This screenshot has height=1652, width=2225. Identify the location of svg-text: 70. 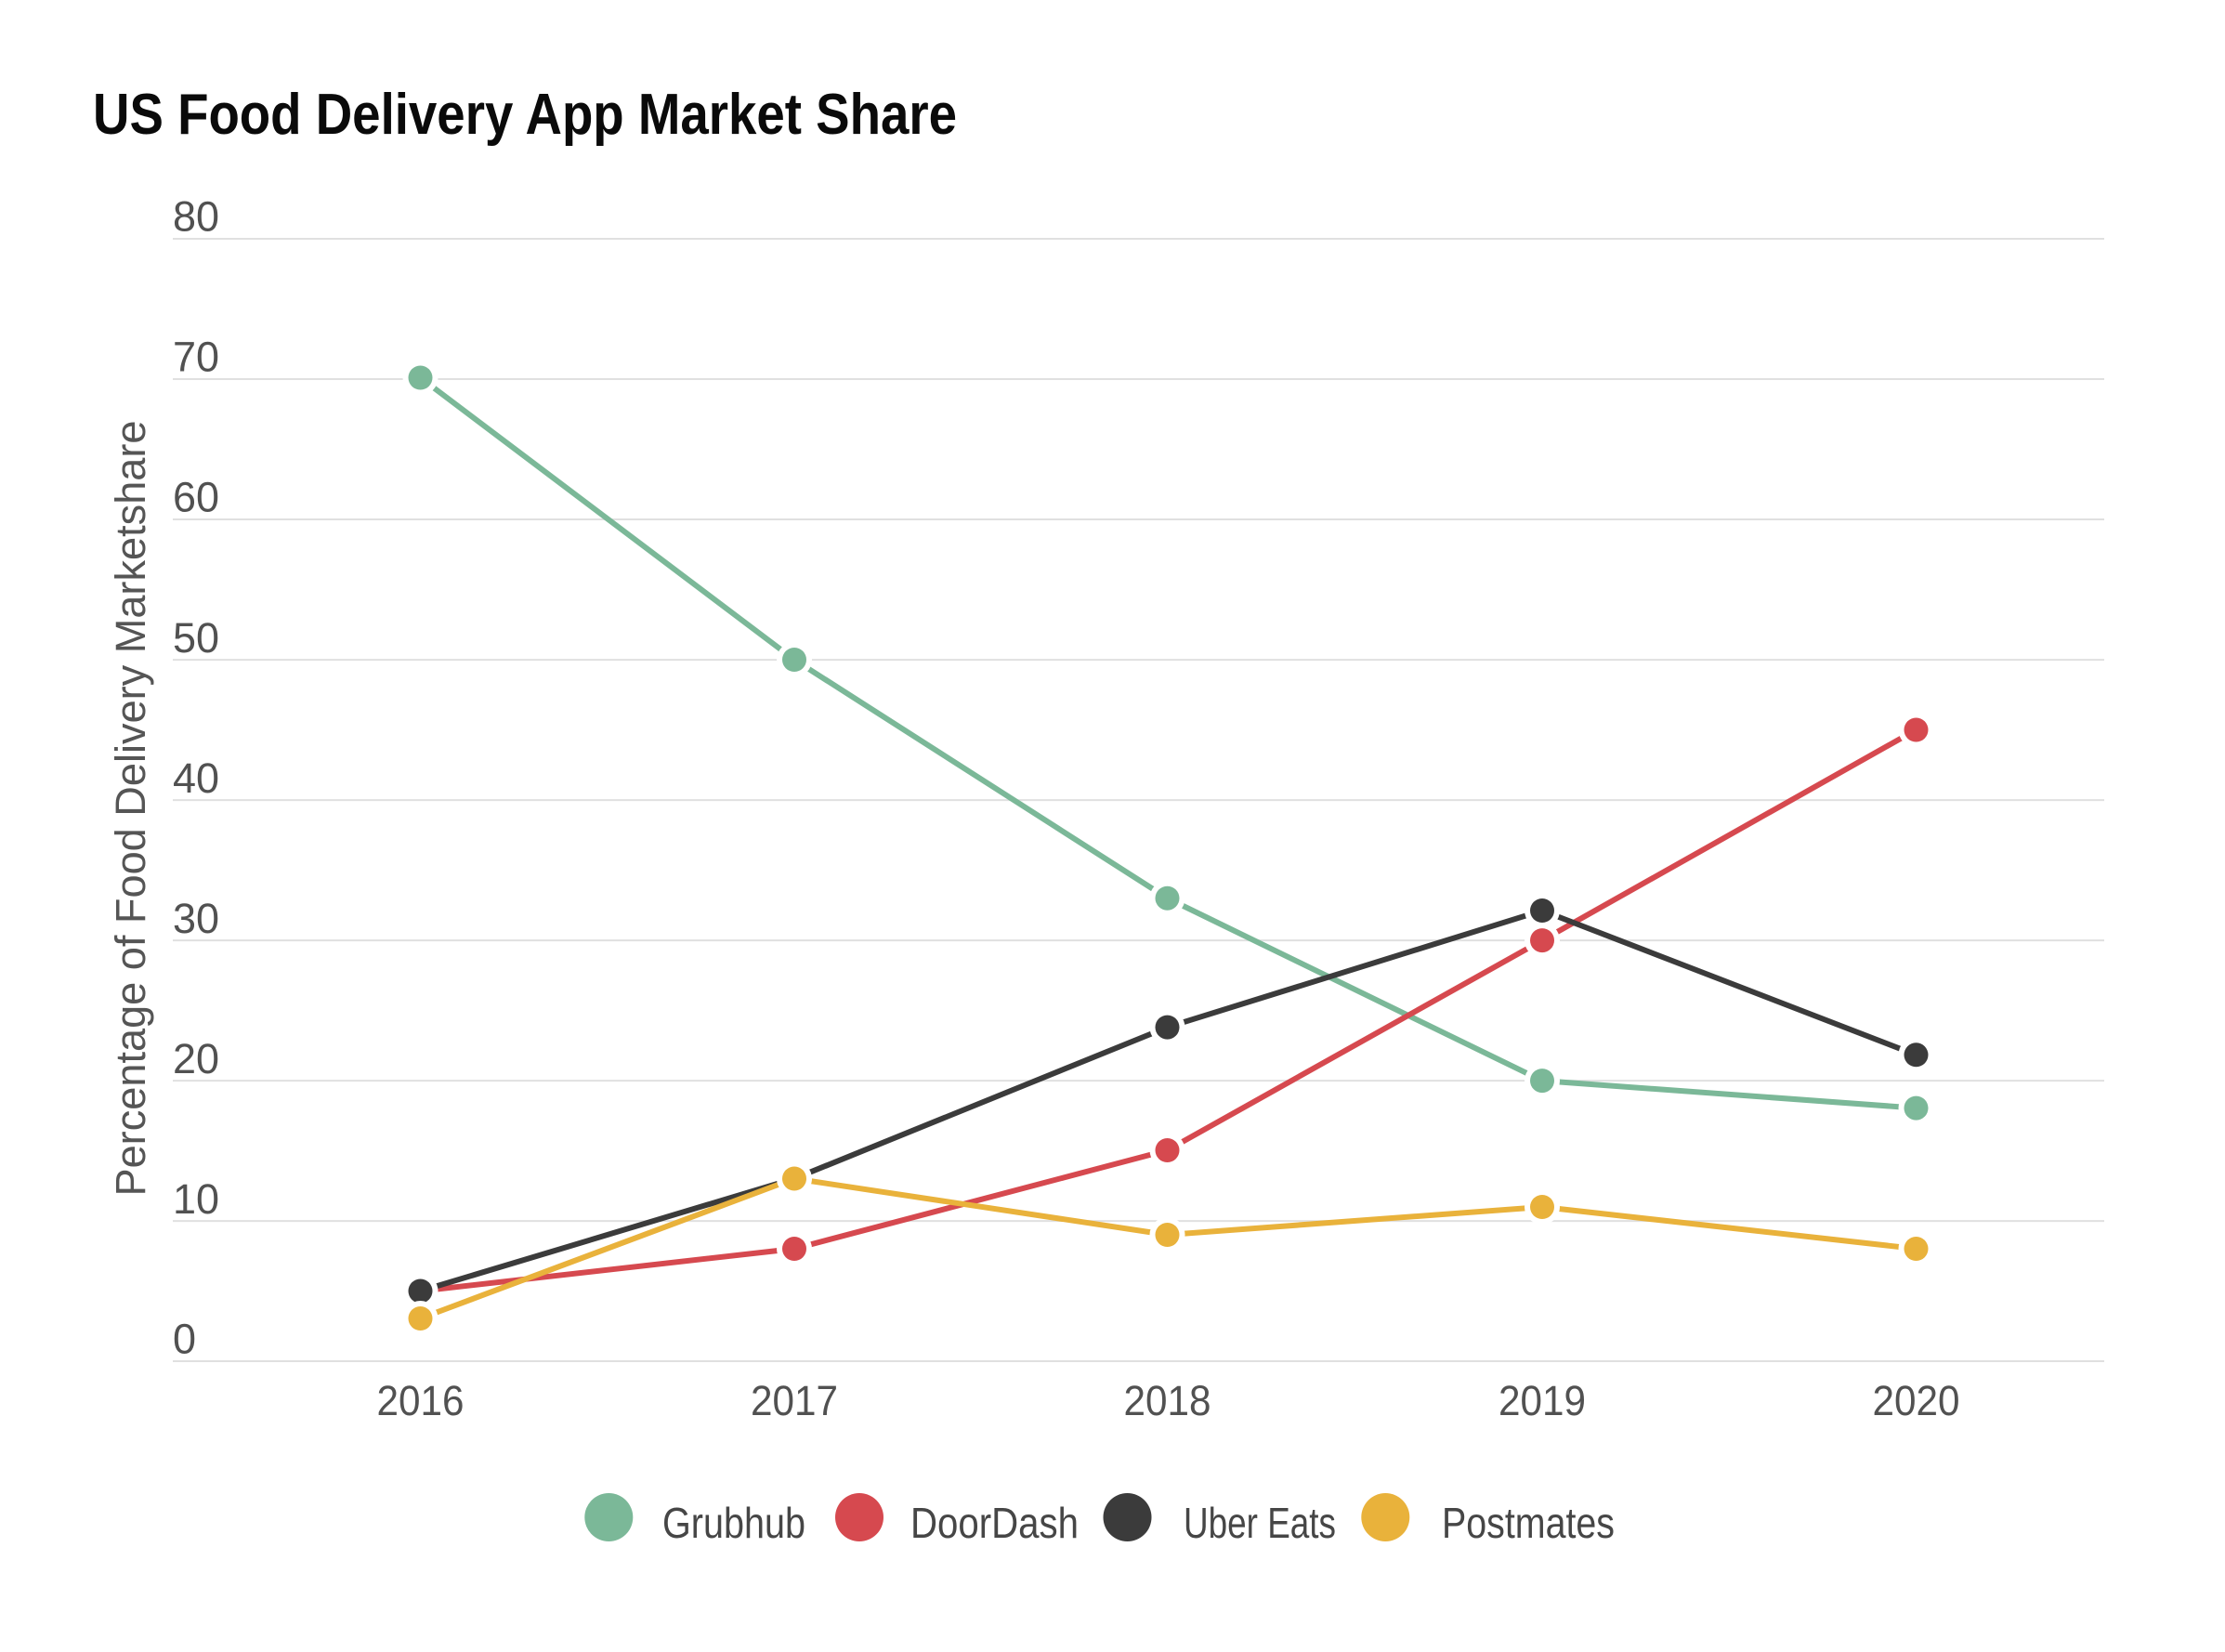
(196, 357).